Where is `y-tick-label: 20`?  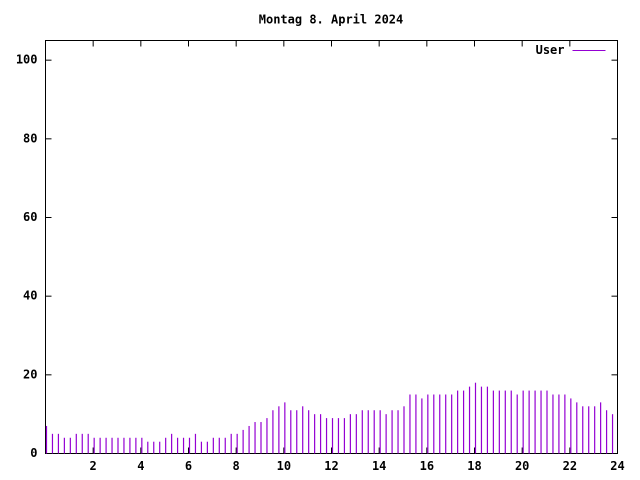 y-tick-label: 20 is located at coordinates (30, 374).